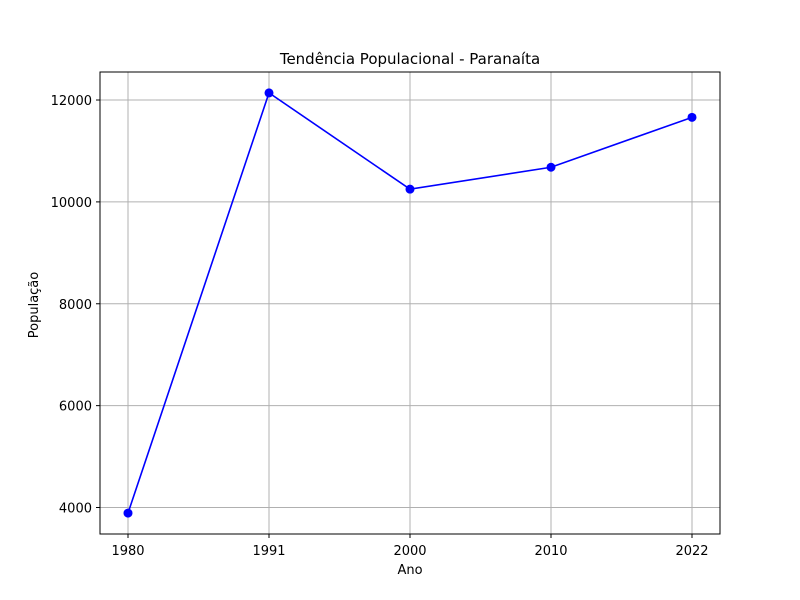  Describe the element at coordinates (691, 551) in the screenshot. I see `x-tick-label: 2022` at that location.